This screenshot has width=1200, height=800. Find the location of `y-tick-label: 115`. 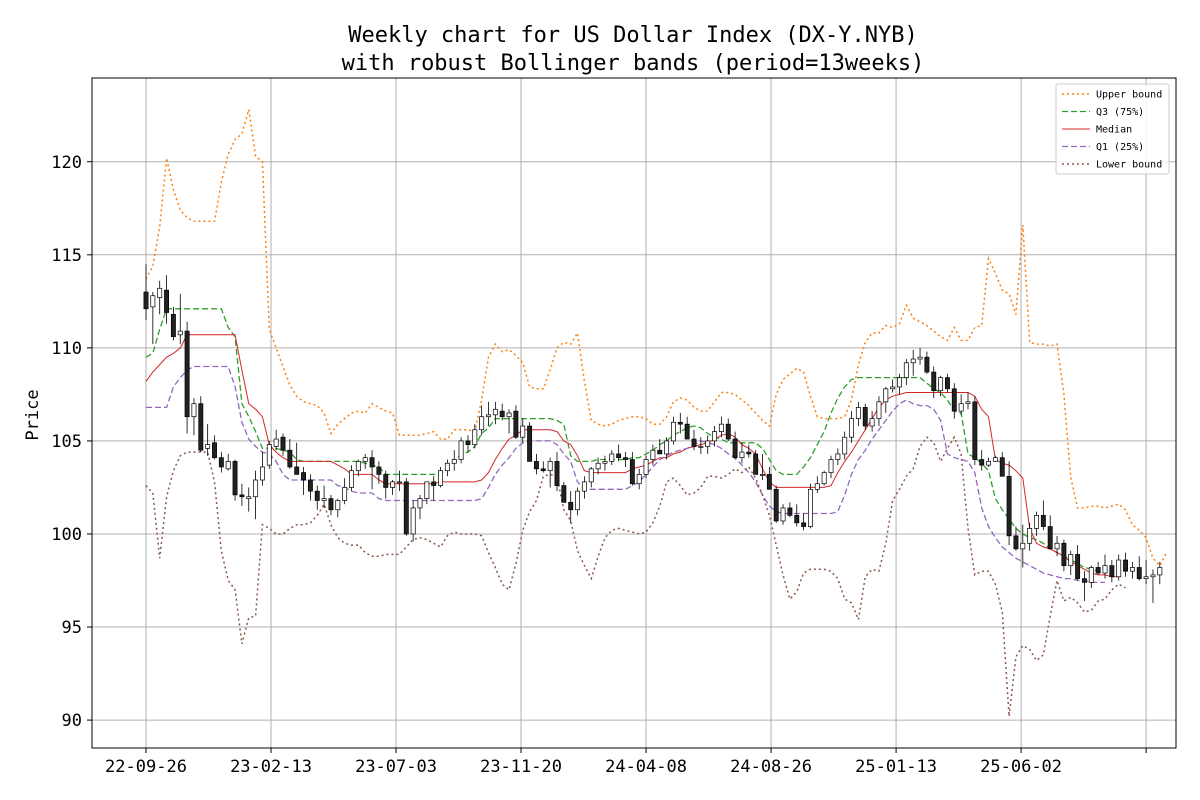

y-tick-label: 115 is located at coordinates (66, 256).